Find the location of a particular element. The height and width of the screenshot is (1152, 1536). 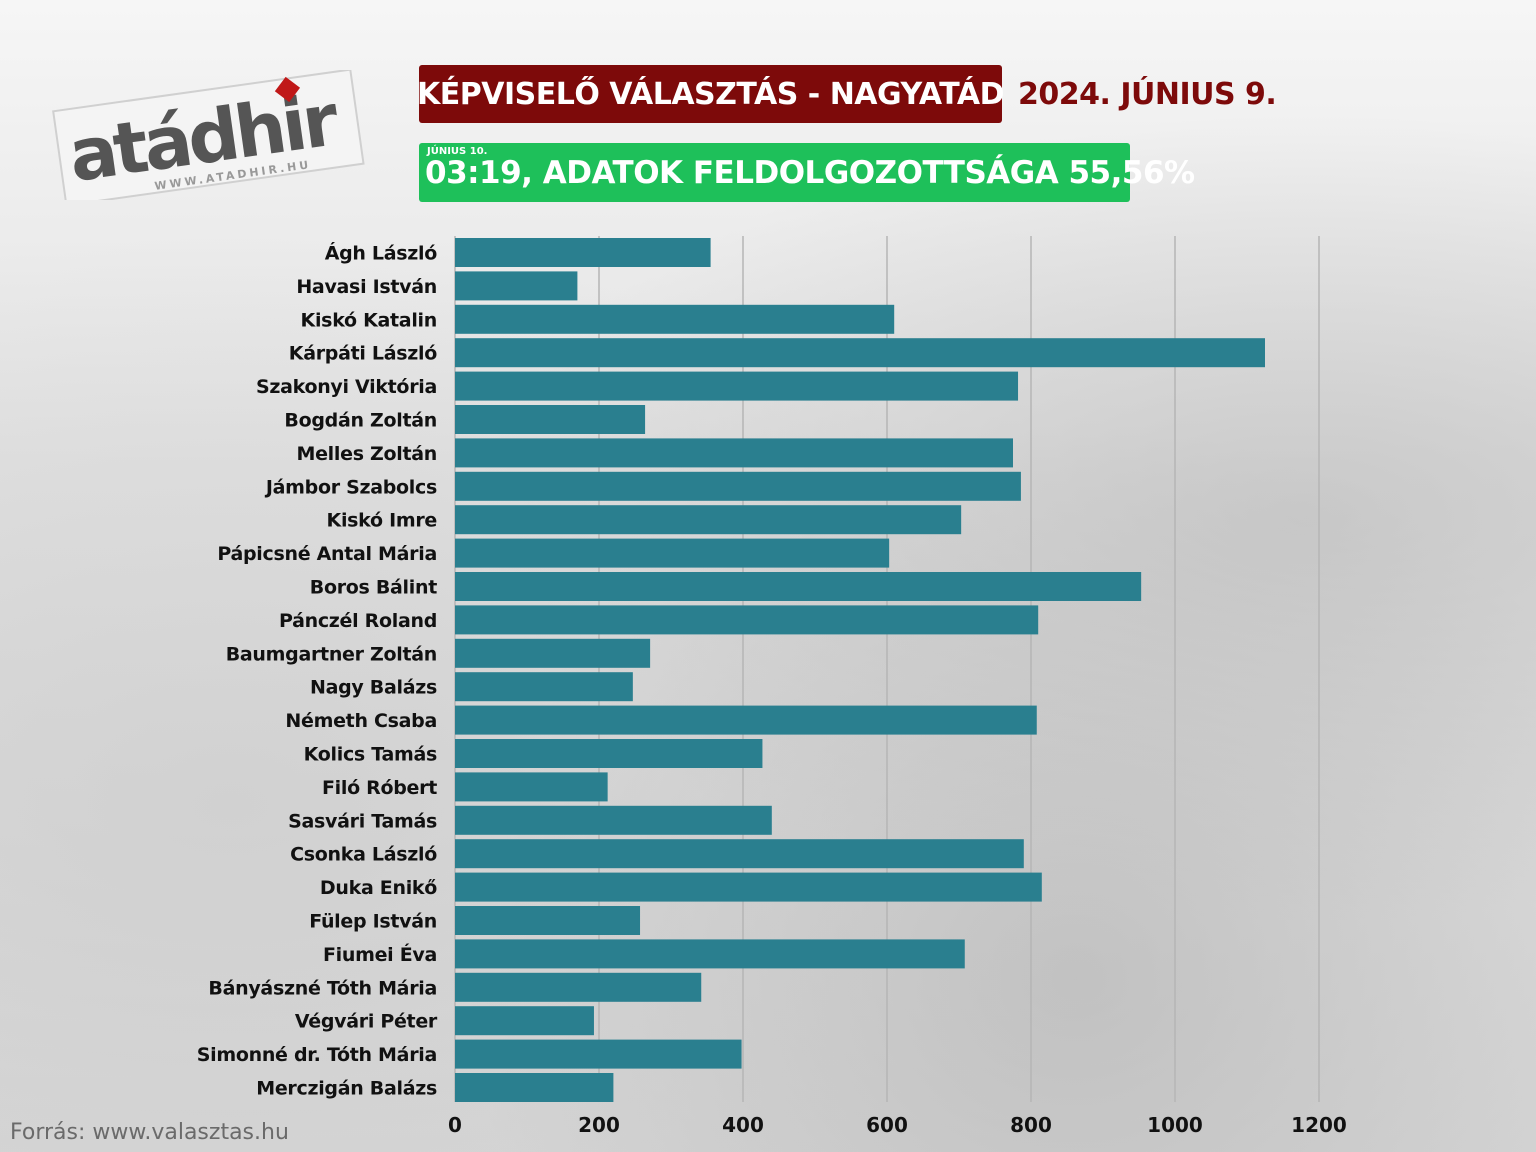

category-label: Baumgartner Zoltán is located at coordinates (331, 654).